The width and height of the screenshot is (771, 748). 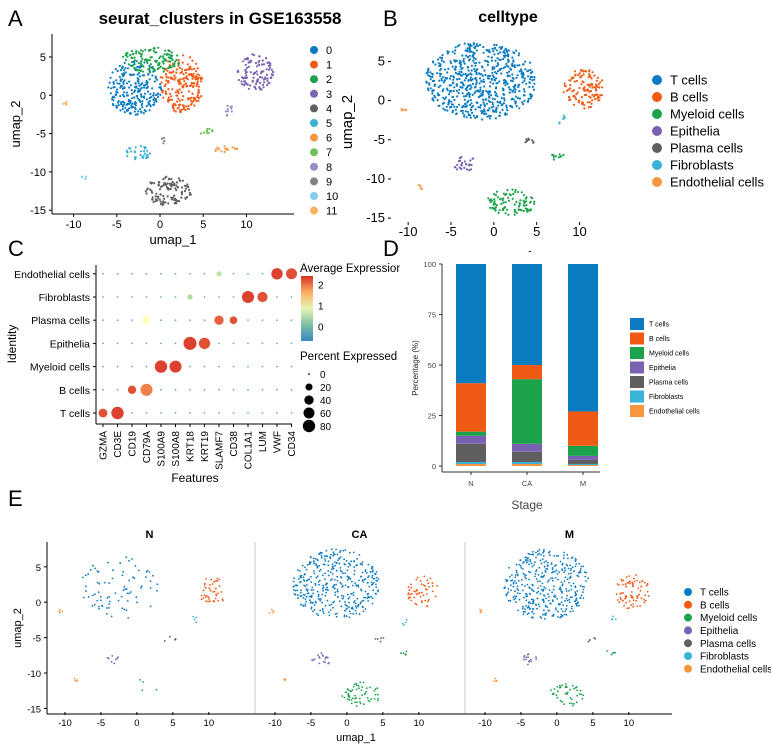 What do you see at coordinates (34, 709) in the screenshot?
I see `y-tick-label: -15` at bounding box center [34, 709].